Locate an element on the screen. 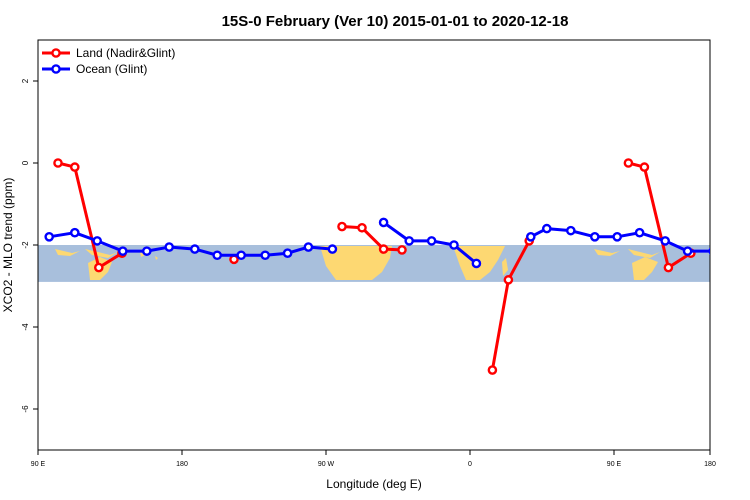 The image size is (750, 500). land-madagascar is located at coordinates (505, 267).